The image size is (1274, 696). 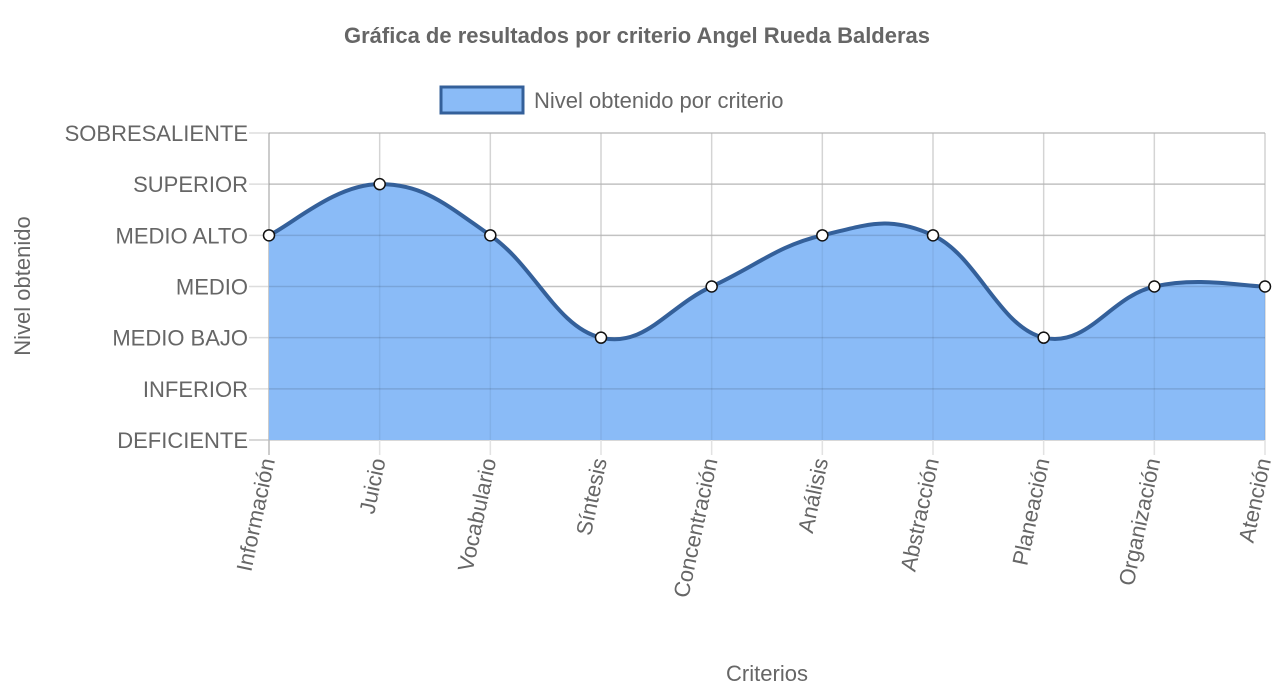 I want to click on x-tick-label: Concentración, so click(x=696, y=528).